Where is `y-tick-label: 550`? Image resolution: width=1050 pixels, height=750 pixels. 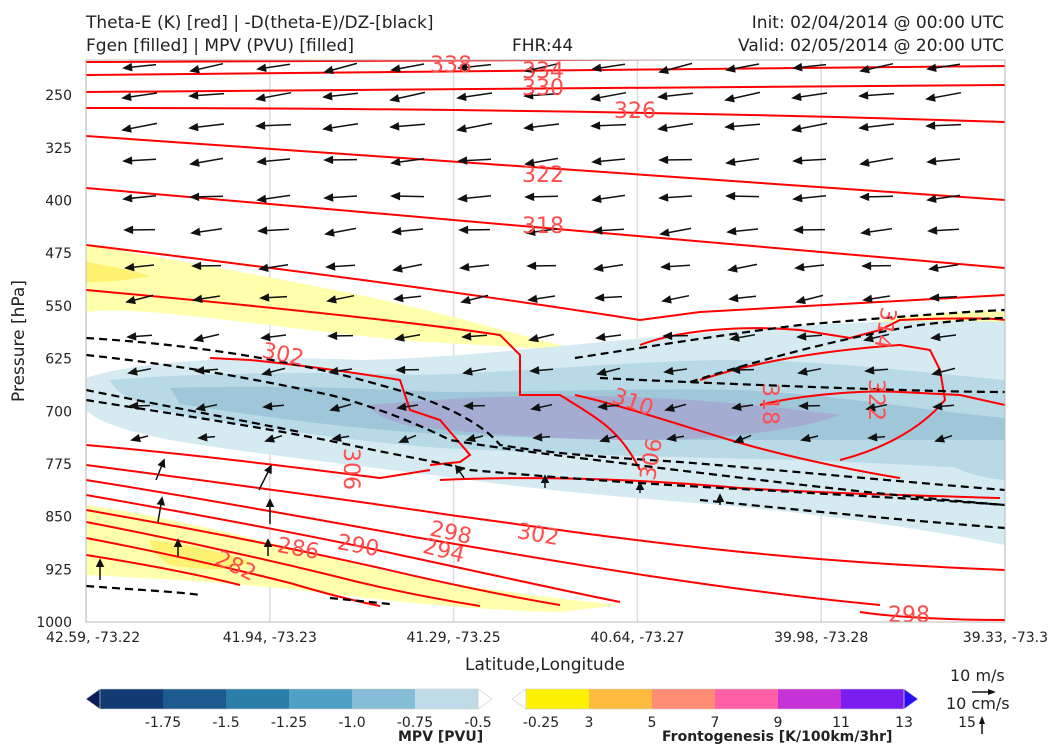
y-tick-label: 550 is located at coordinates (58, 307).